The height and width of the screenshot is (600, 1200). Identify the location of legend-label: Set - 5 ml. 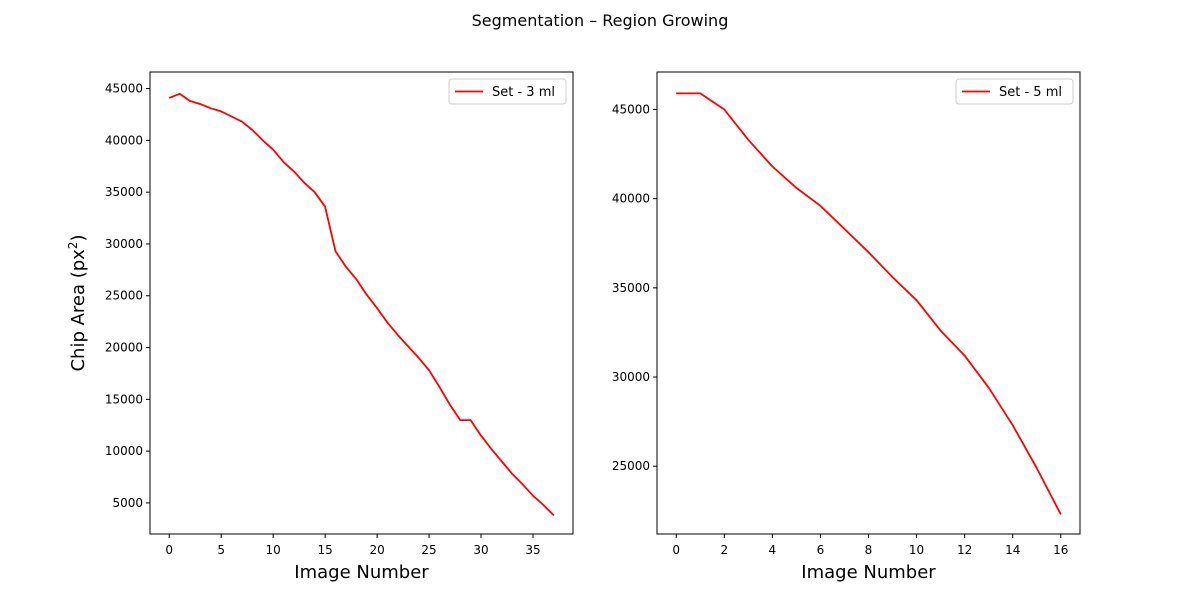
(1030, 92).